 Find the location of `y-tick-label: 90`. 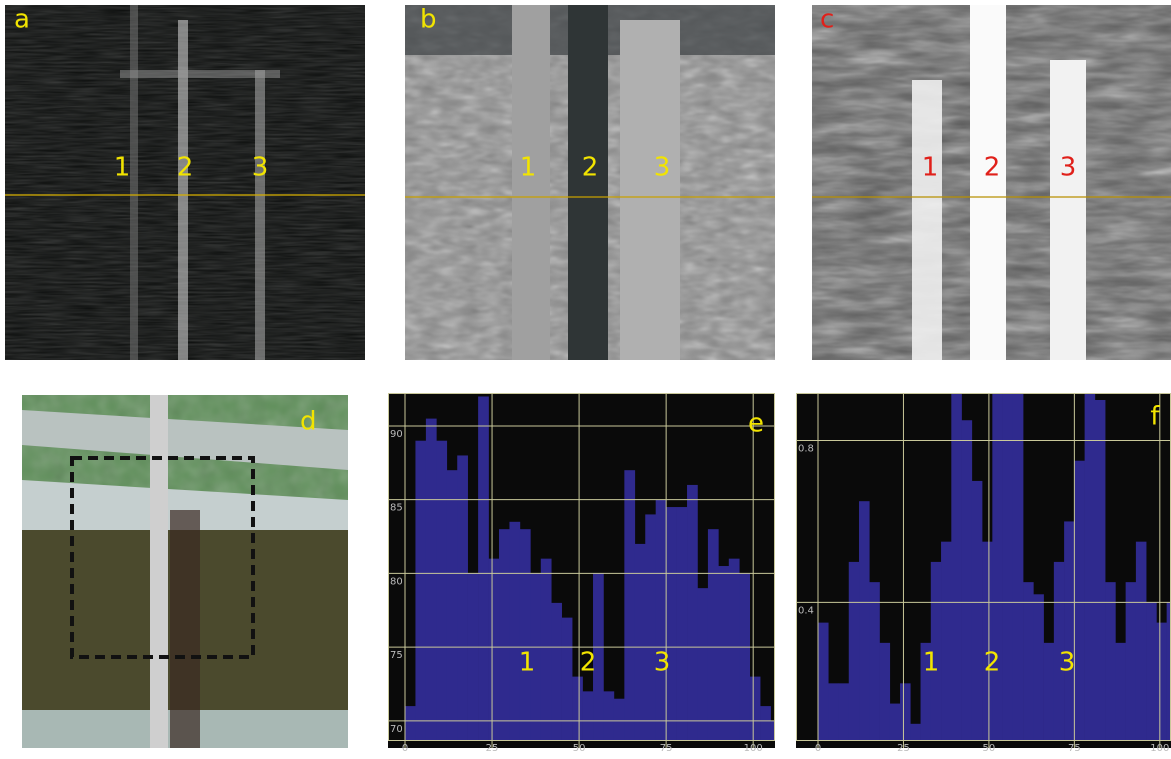

y-tick-label: 90 is located at coordinates (396, 434).